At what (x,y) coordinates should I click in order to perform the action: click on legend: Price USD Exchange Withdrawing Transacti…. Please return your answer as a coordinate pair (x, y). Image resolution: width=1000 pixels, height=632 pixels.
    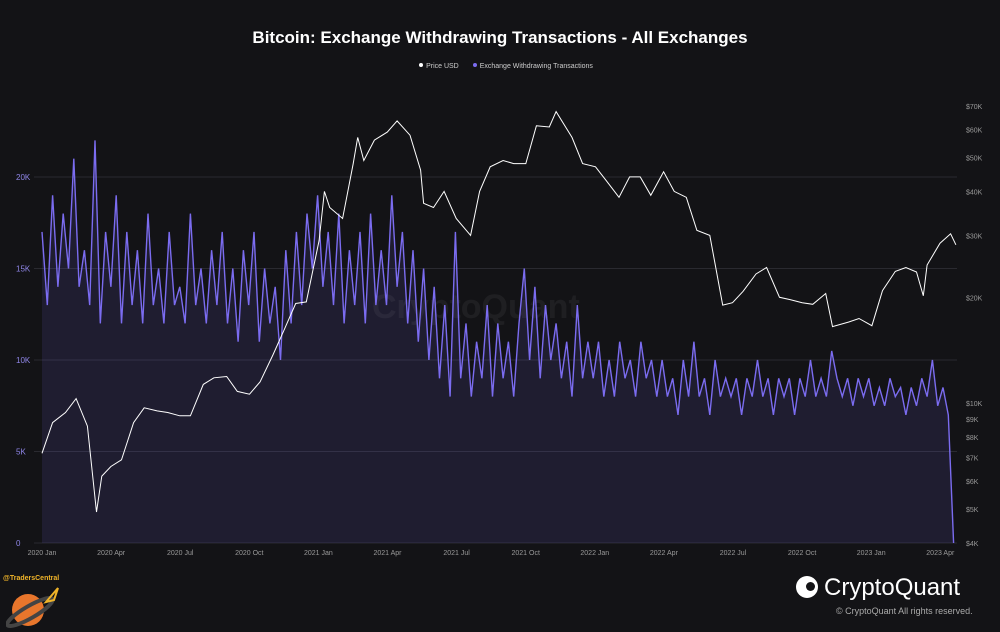
    Looking at the image, I should click on (500, 66).